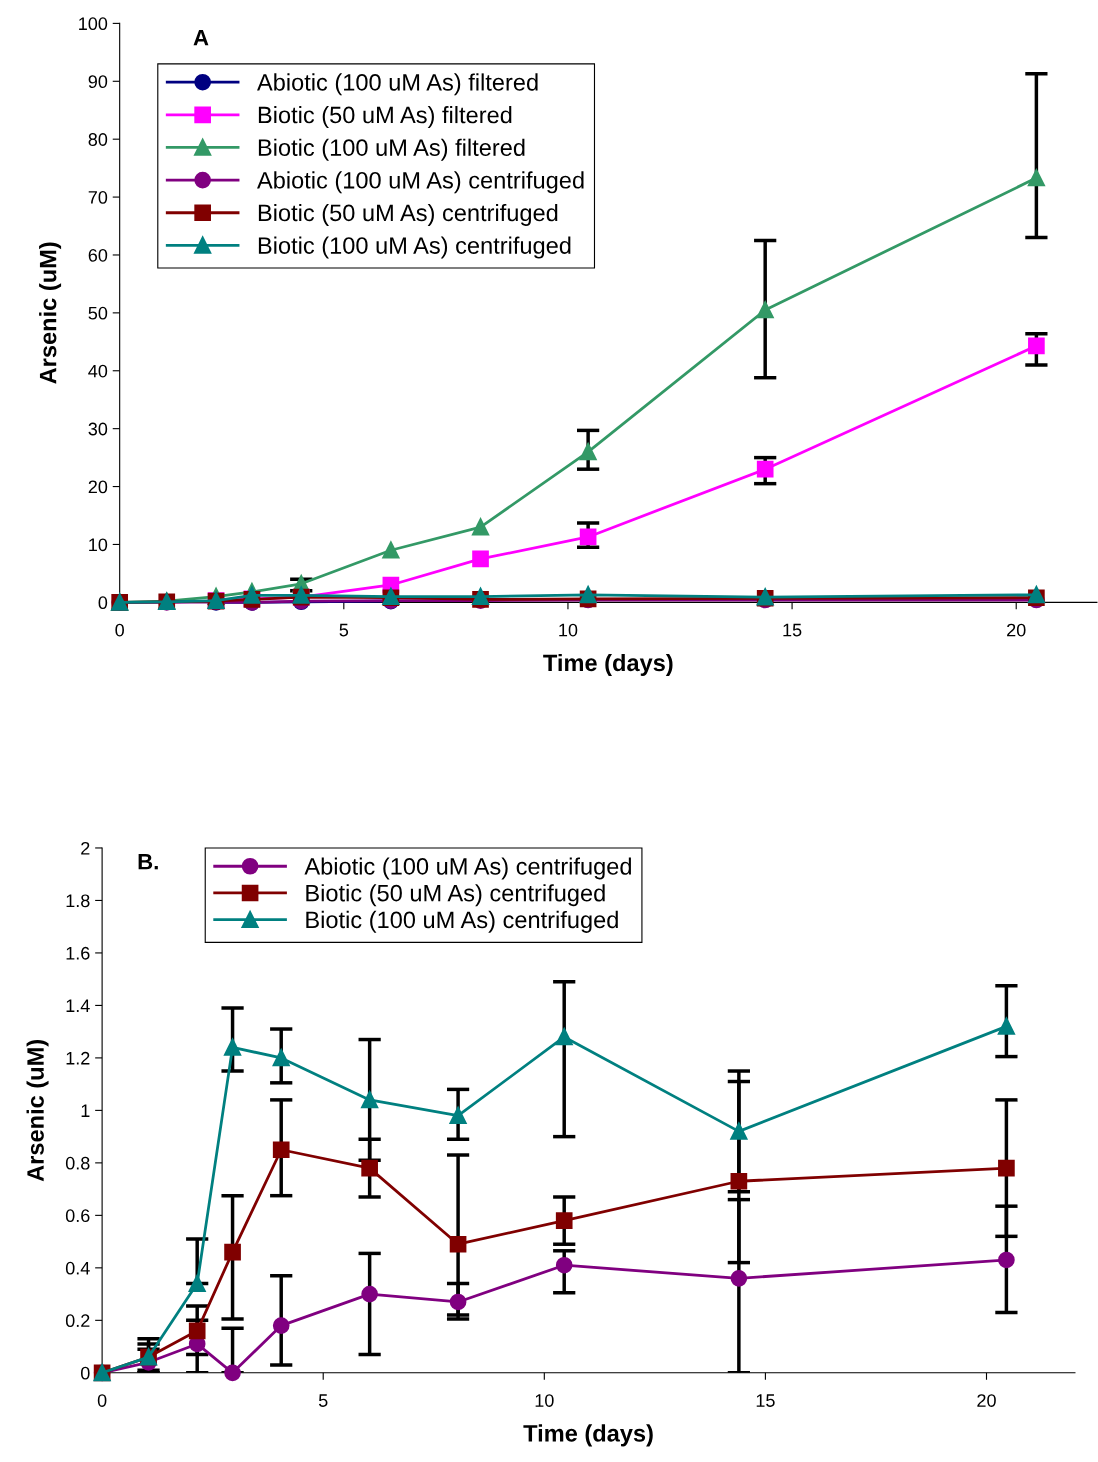 This screenshot has height=1462, width=1098. I want to click on y-tick-label: 2, so click(85, 848).